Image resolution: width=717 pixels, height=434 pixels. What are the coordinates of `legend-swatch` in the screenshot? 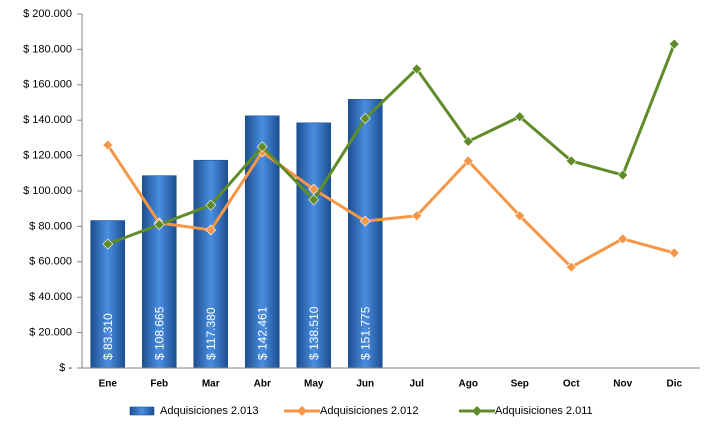 It's located at (142, 411).